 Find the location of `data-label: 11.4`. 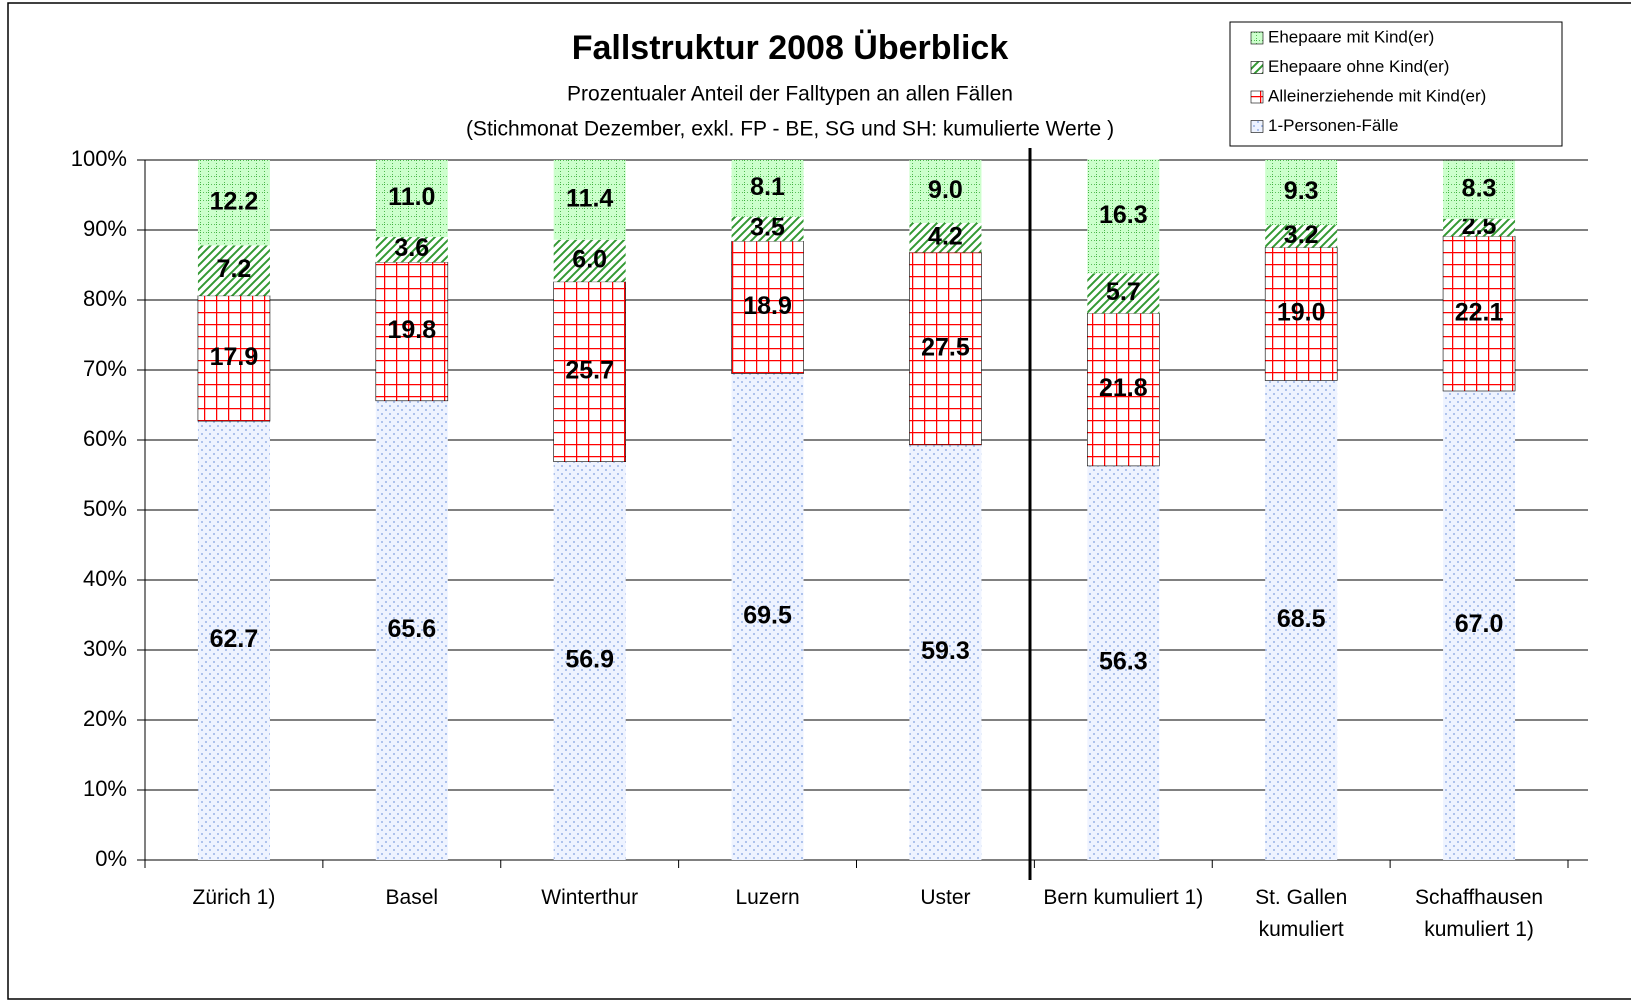

data-label: 11.4 is located at coordinates (589, 199).